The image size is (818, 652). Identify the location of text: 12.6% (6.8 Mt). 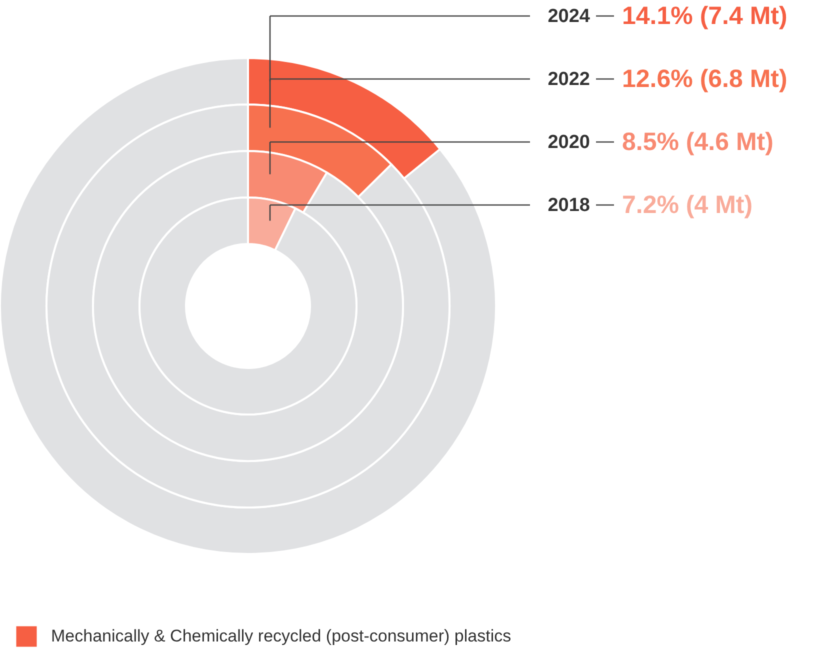
(705, 79).